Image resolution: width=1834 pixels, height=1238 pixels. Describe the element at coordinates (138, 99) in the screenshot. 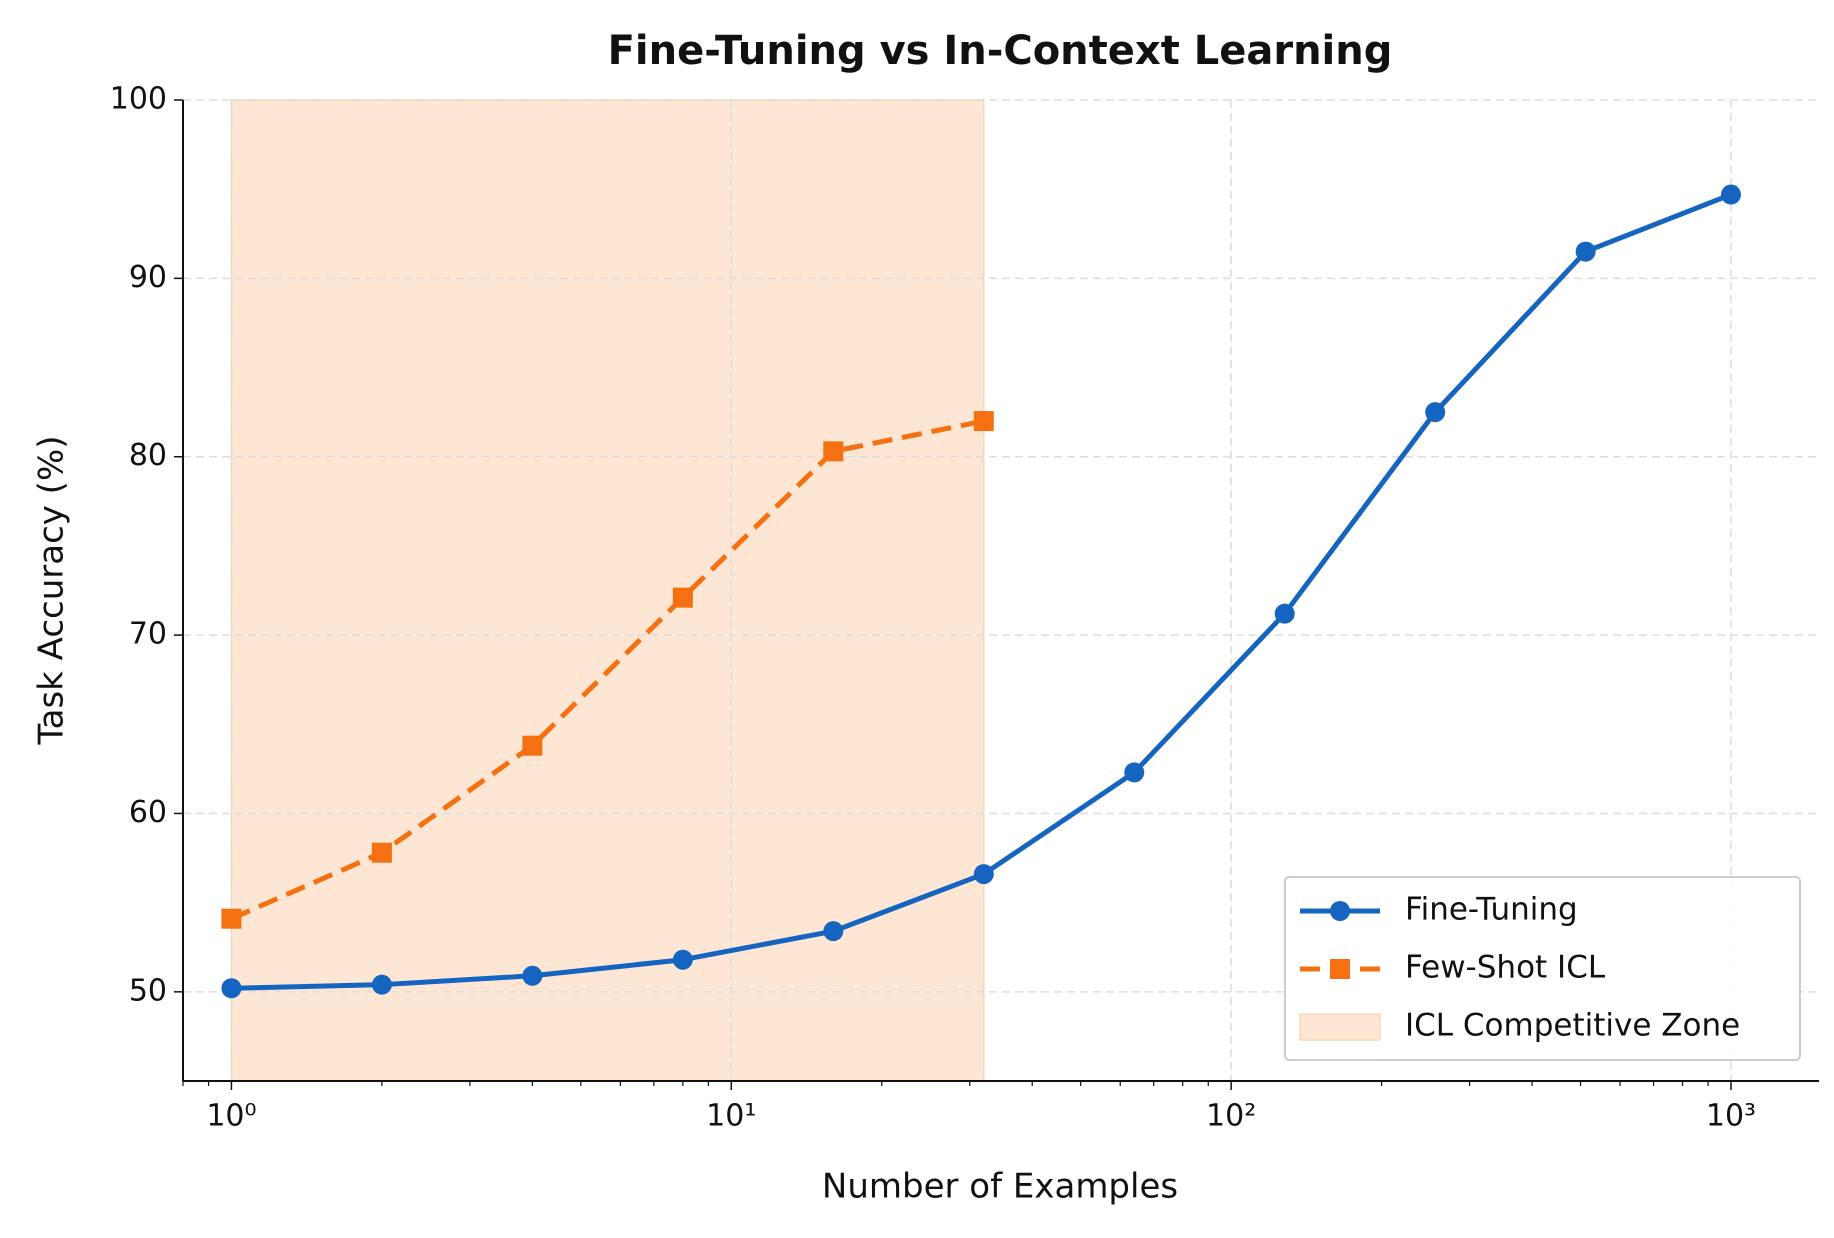

I see `y-tick-label: 100` at that location.